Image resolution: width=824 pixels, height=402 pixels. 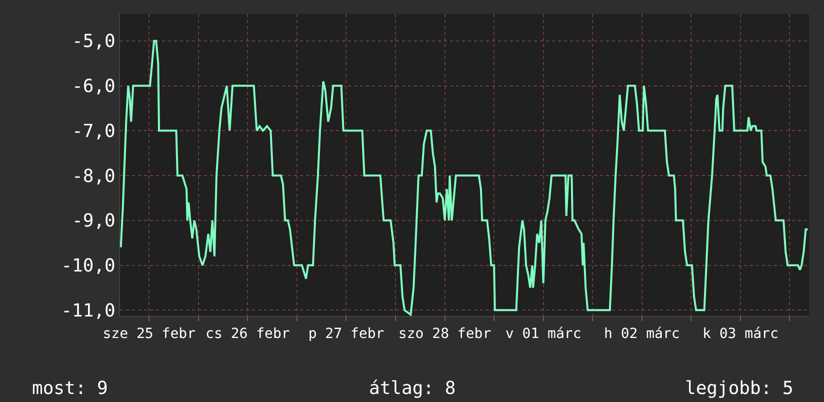 What do you see at coordinates (346, 334) in the screenshot?
I see `x-tick-label: p 27 febr` at bounding box center [346, 334].